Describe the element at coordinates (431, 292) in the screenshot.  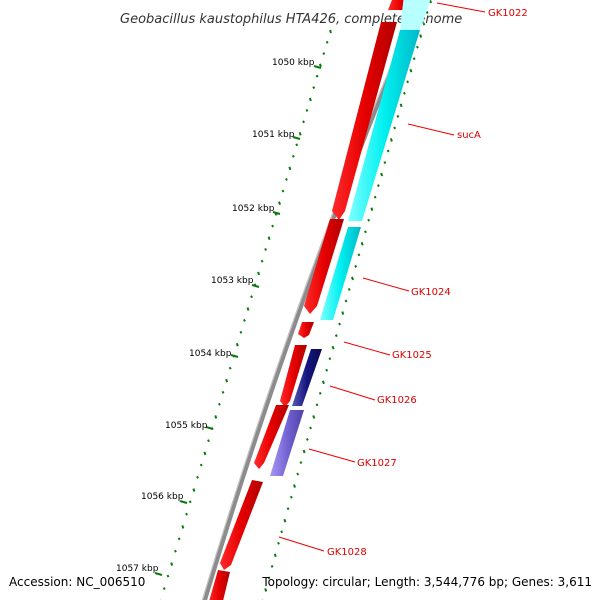
I see `svg-text: GK1024` at that location.